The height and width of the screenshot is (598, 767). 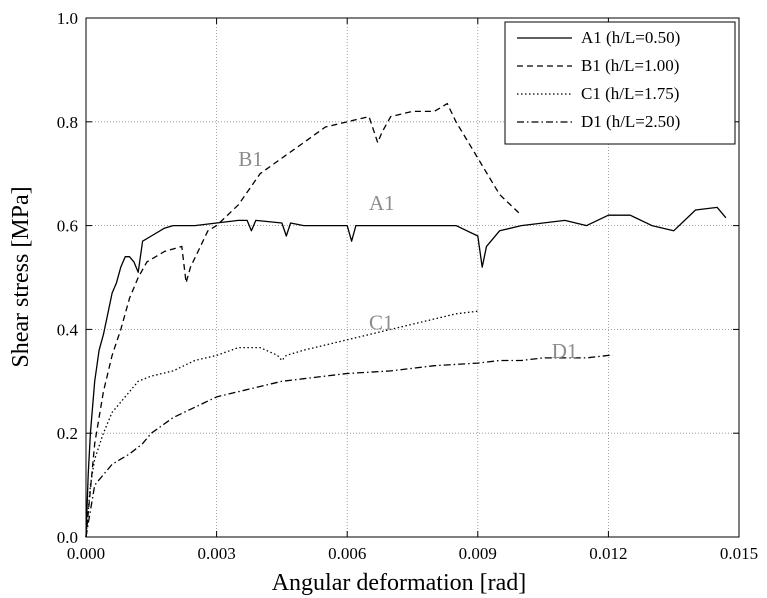 What do you see at coordinates (382, 203) in the screenshot?
I see `series-annotation-a1: A1` at bounding box center [382, 203].